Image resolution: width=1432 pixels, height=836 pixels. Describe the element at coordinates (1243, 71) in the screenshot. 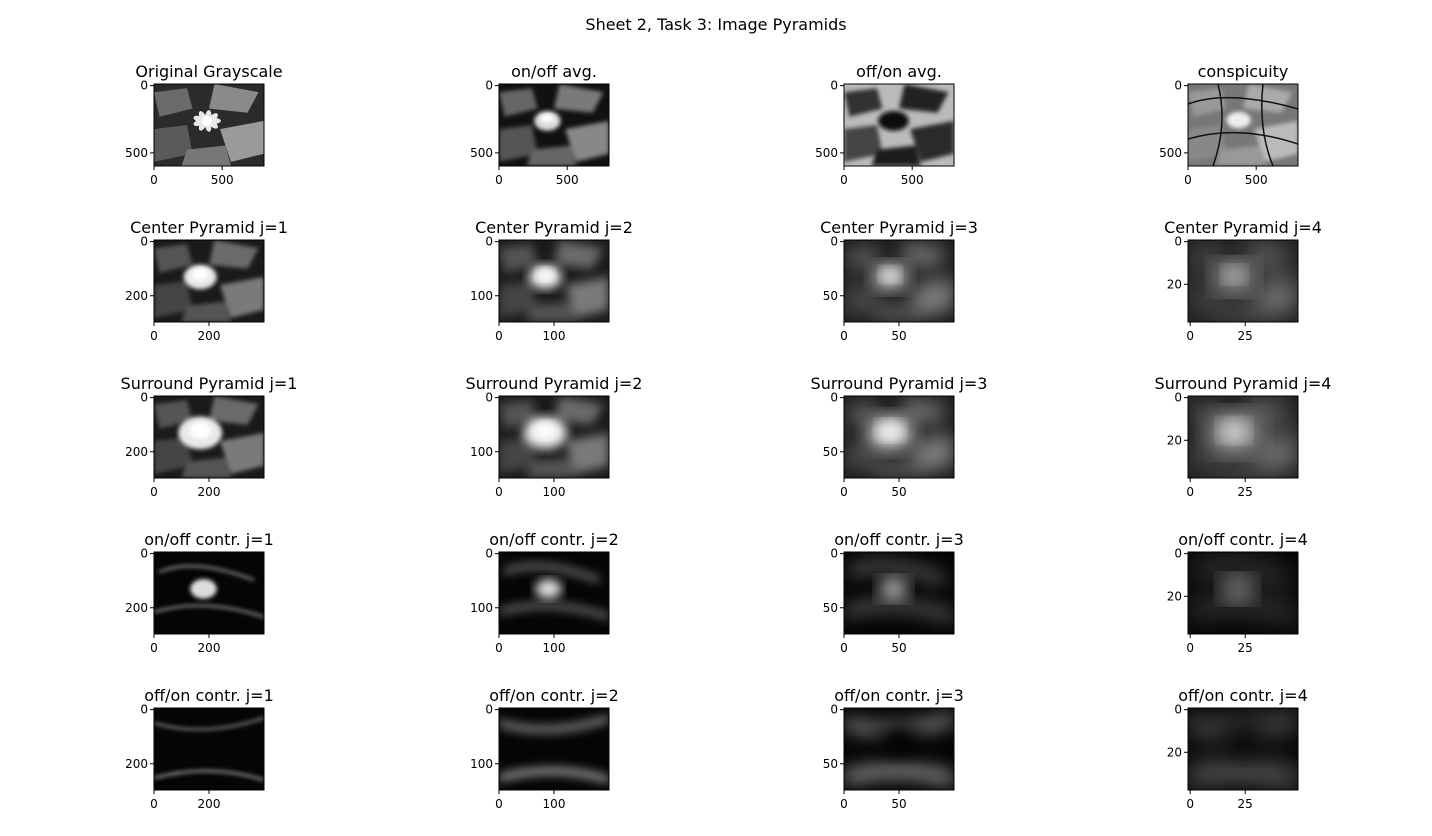

I see `panel-title: conspicuity` at that location.